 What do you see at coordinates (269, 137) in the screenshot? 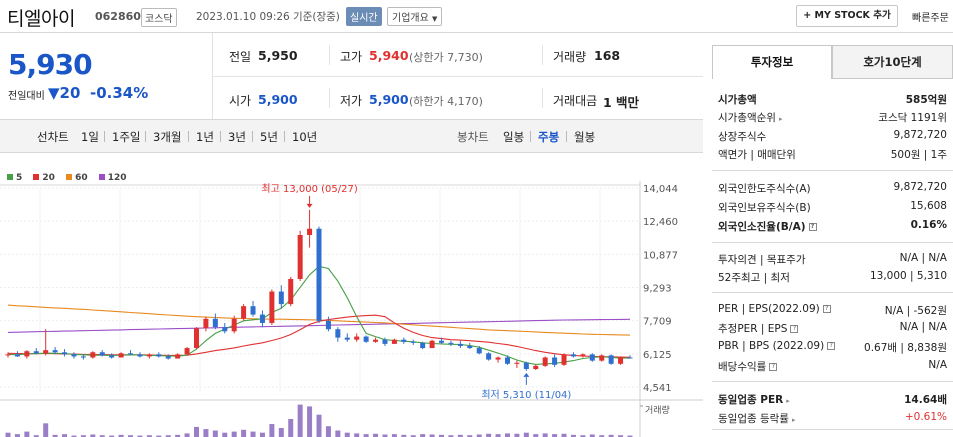
I see `period-5y: 5년` at bounding box center [269, 137].